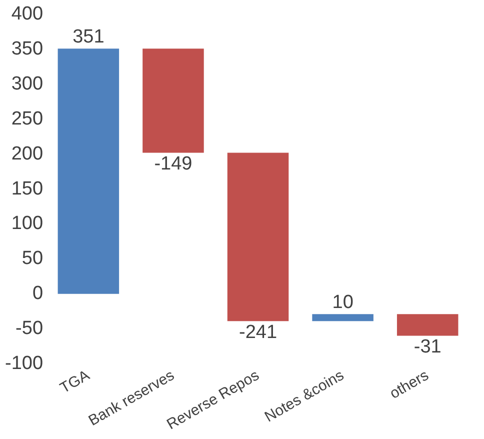 This screenshot has width=484, height=439. What do you see at coordinates (74, 381) in the screenshot?
I see `x-tick-label: TGA` at bounding box center [74, 381].